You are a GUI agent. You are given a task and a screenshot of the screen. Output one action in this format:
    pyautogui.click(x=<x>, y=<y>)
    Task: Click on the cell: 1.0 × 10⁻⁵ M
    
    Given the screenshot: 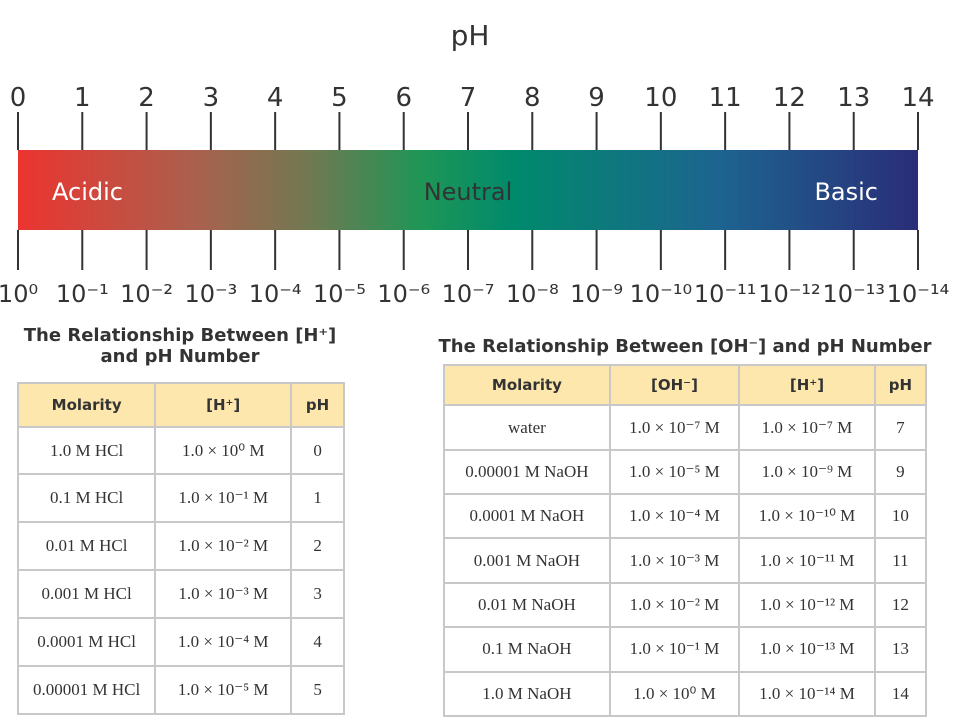 What is the action you would take?
    pyautogui.click(x=674, y=472)
    